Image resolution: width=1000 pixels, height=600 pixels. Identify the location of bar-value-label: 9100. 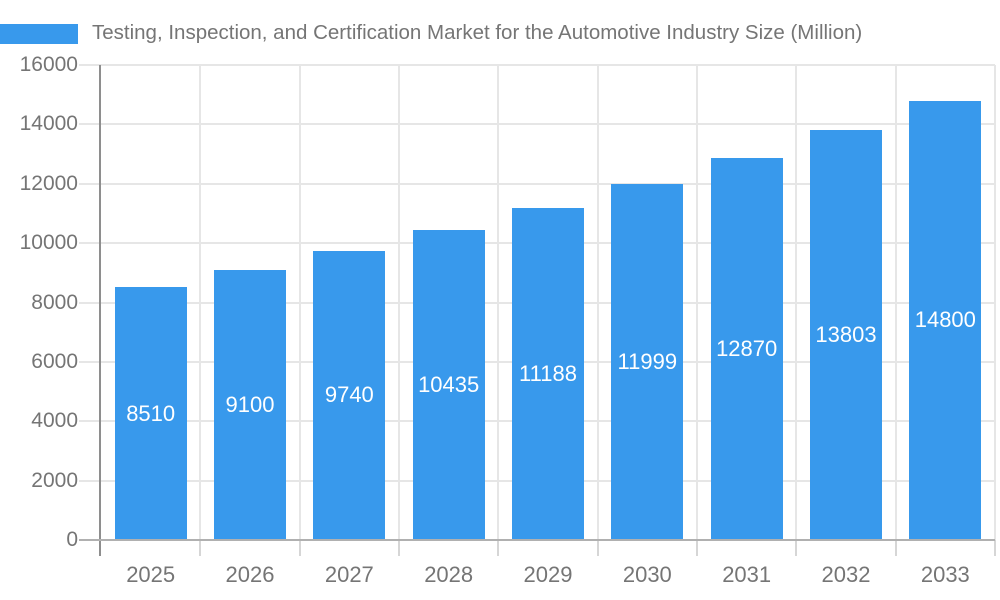
(250, 404).